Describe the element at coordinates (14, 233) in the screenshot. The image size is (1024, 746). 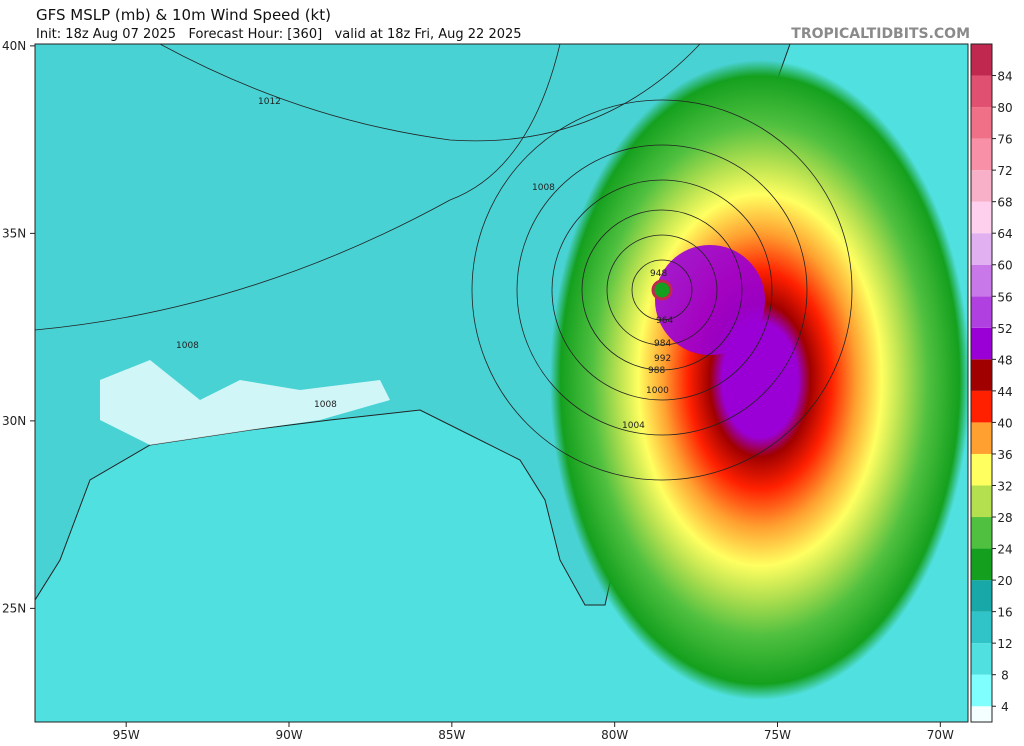
I see `y-tick-label: 35N` at that location.